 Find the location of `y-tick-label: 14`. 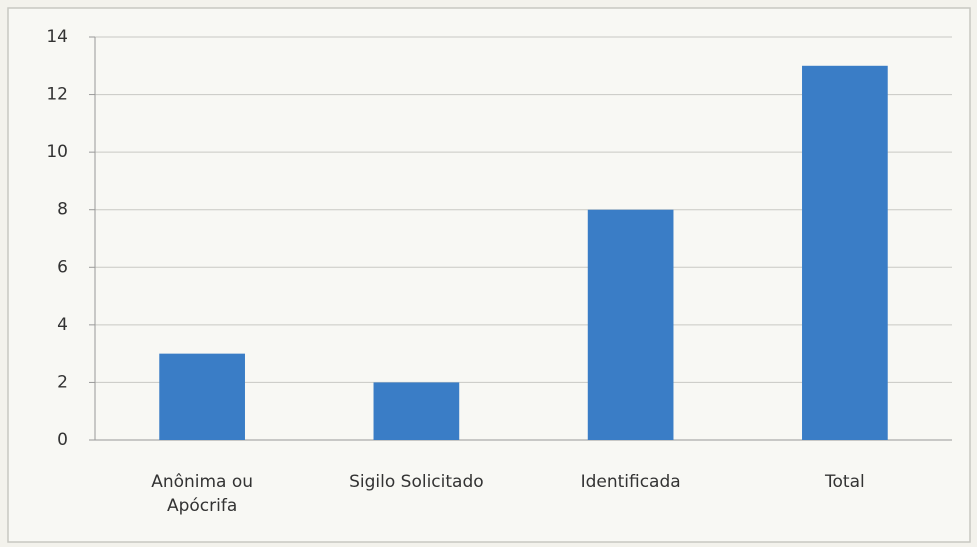

y-tick-label: 14 is located at coordinates (57, 37).